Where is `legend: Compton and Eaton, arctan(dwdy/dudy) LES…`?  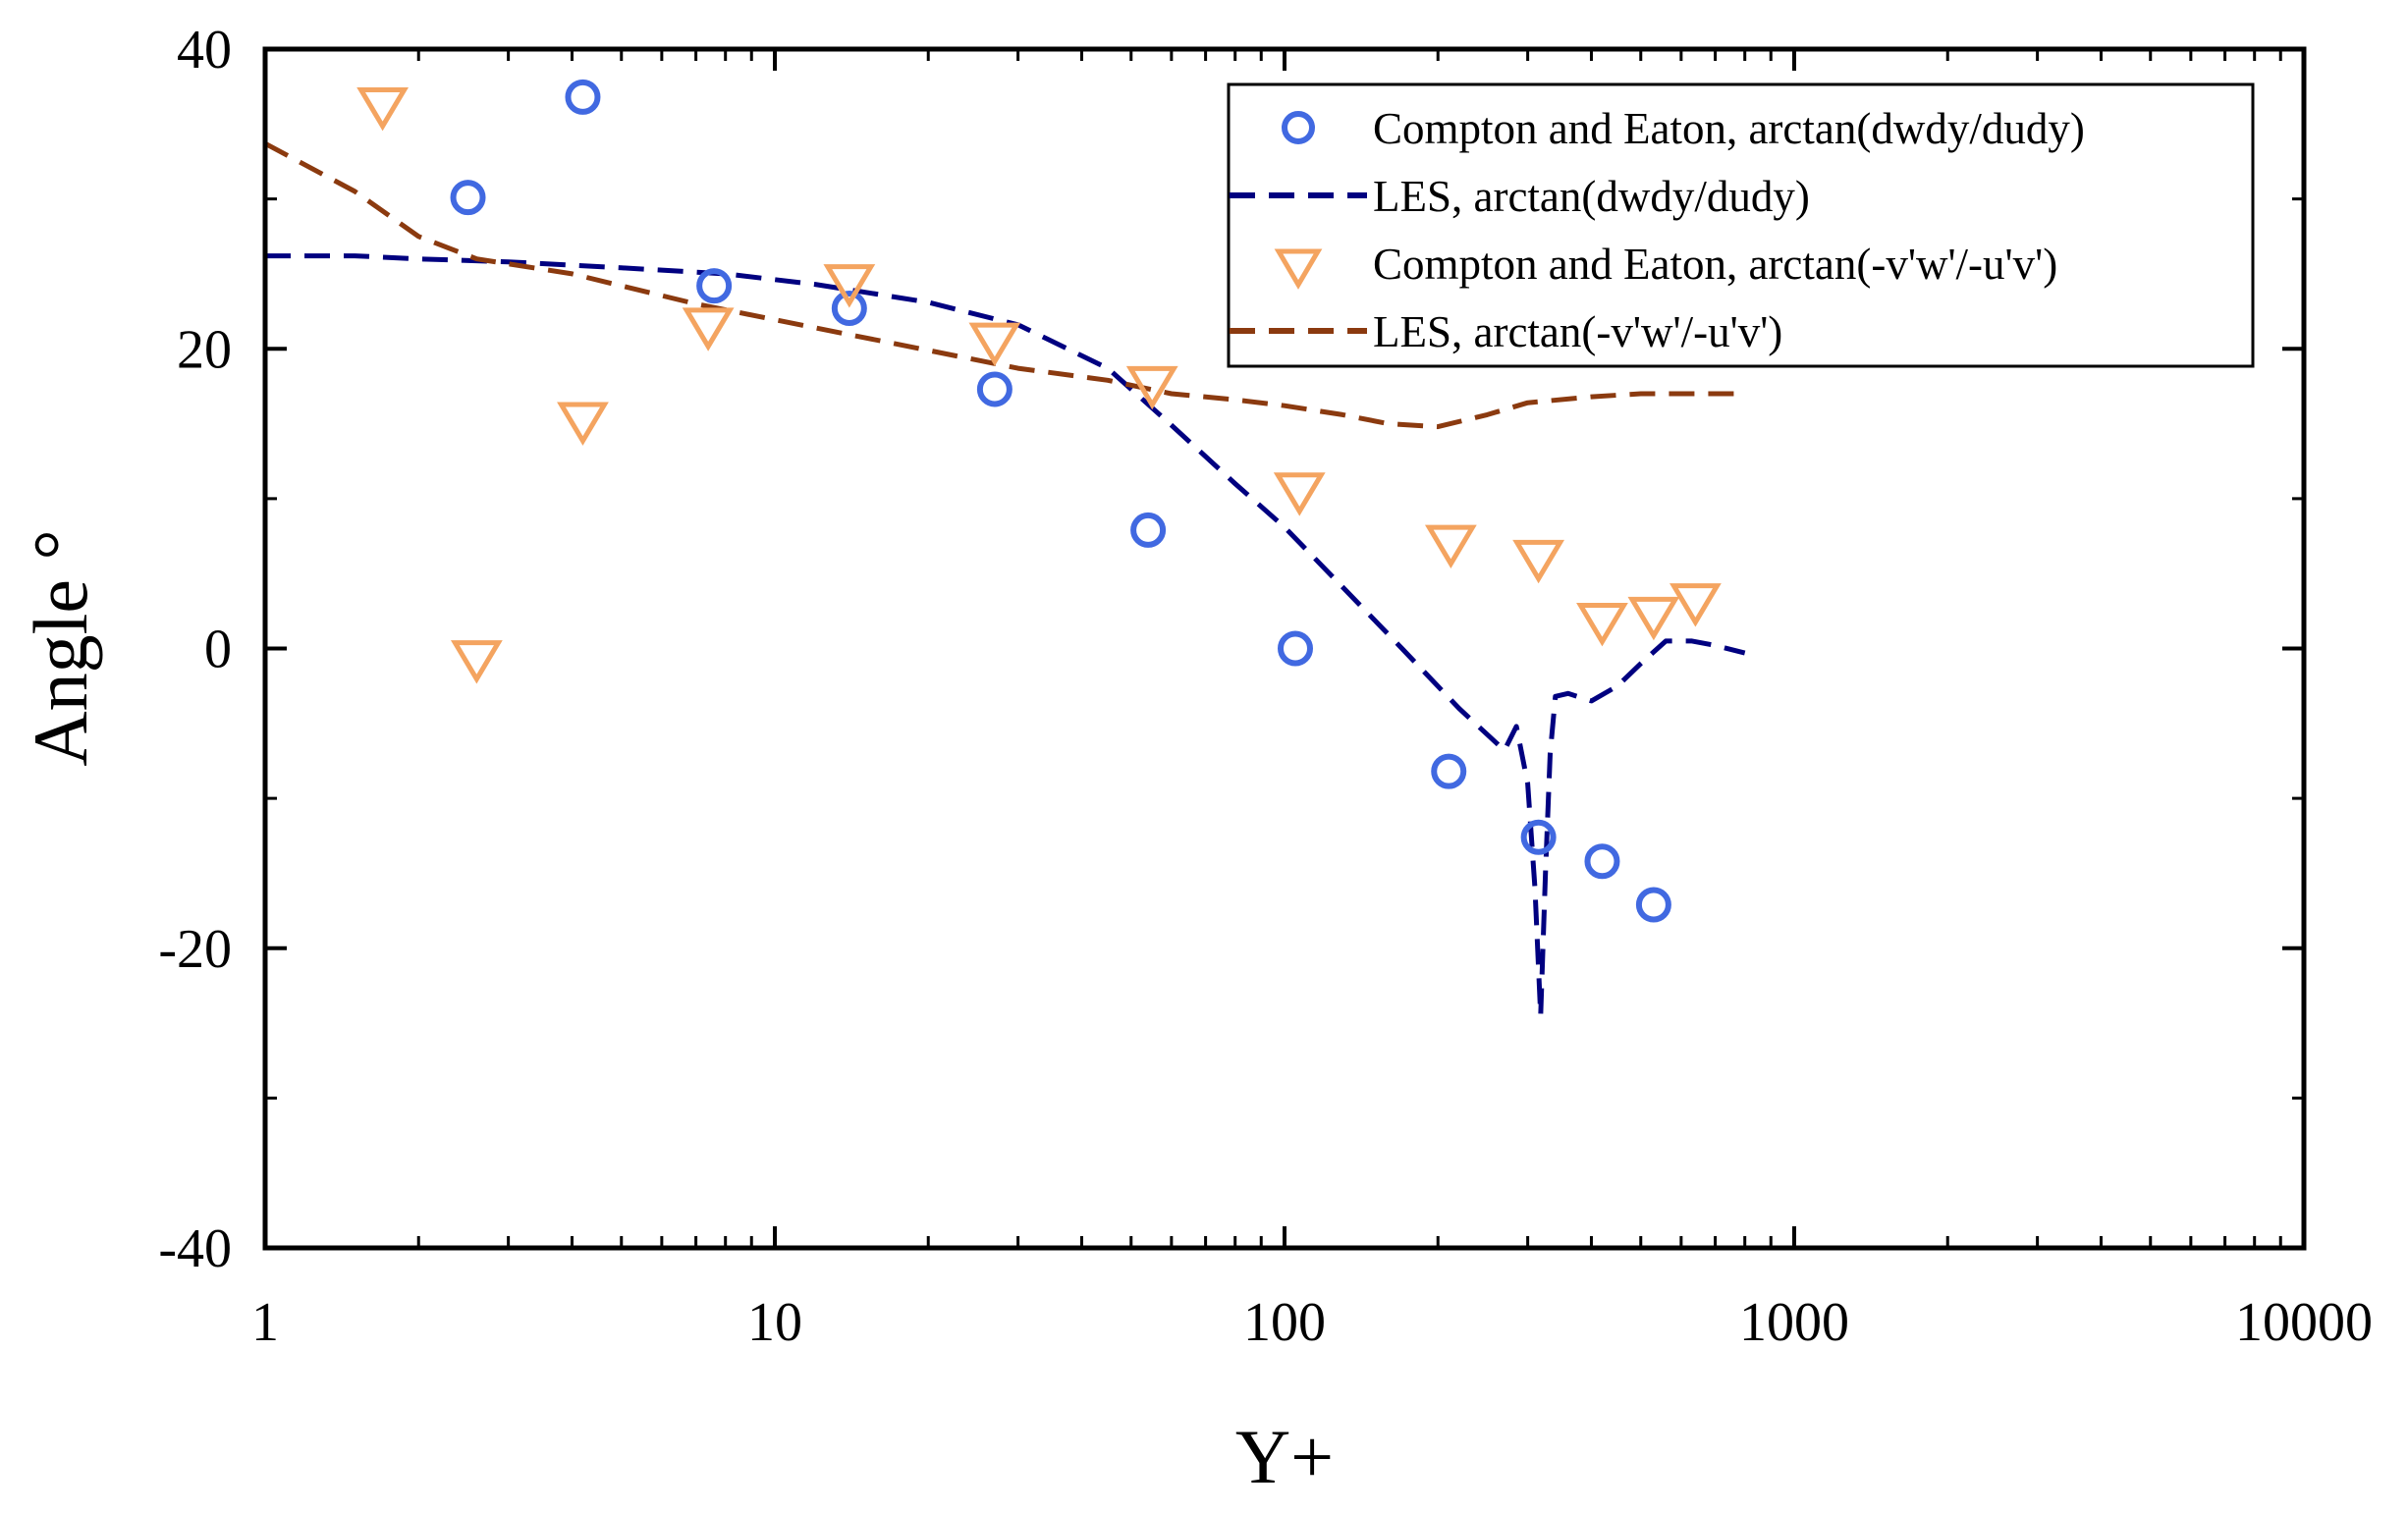 legend: Compton and Eaton, arctan(dwdy/dudy) LES… is located at coordinates (1741, 225).